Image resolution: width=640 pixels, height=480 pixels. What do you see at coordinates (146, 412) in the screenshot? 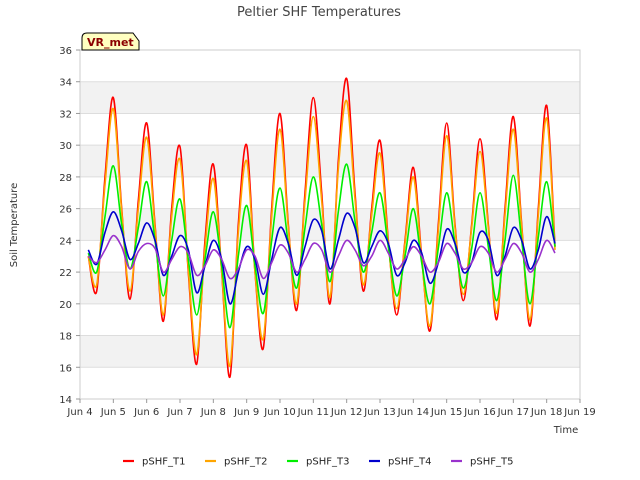
I see `x-tick-label: Jun 6` at bounding box center [146, 412].